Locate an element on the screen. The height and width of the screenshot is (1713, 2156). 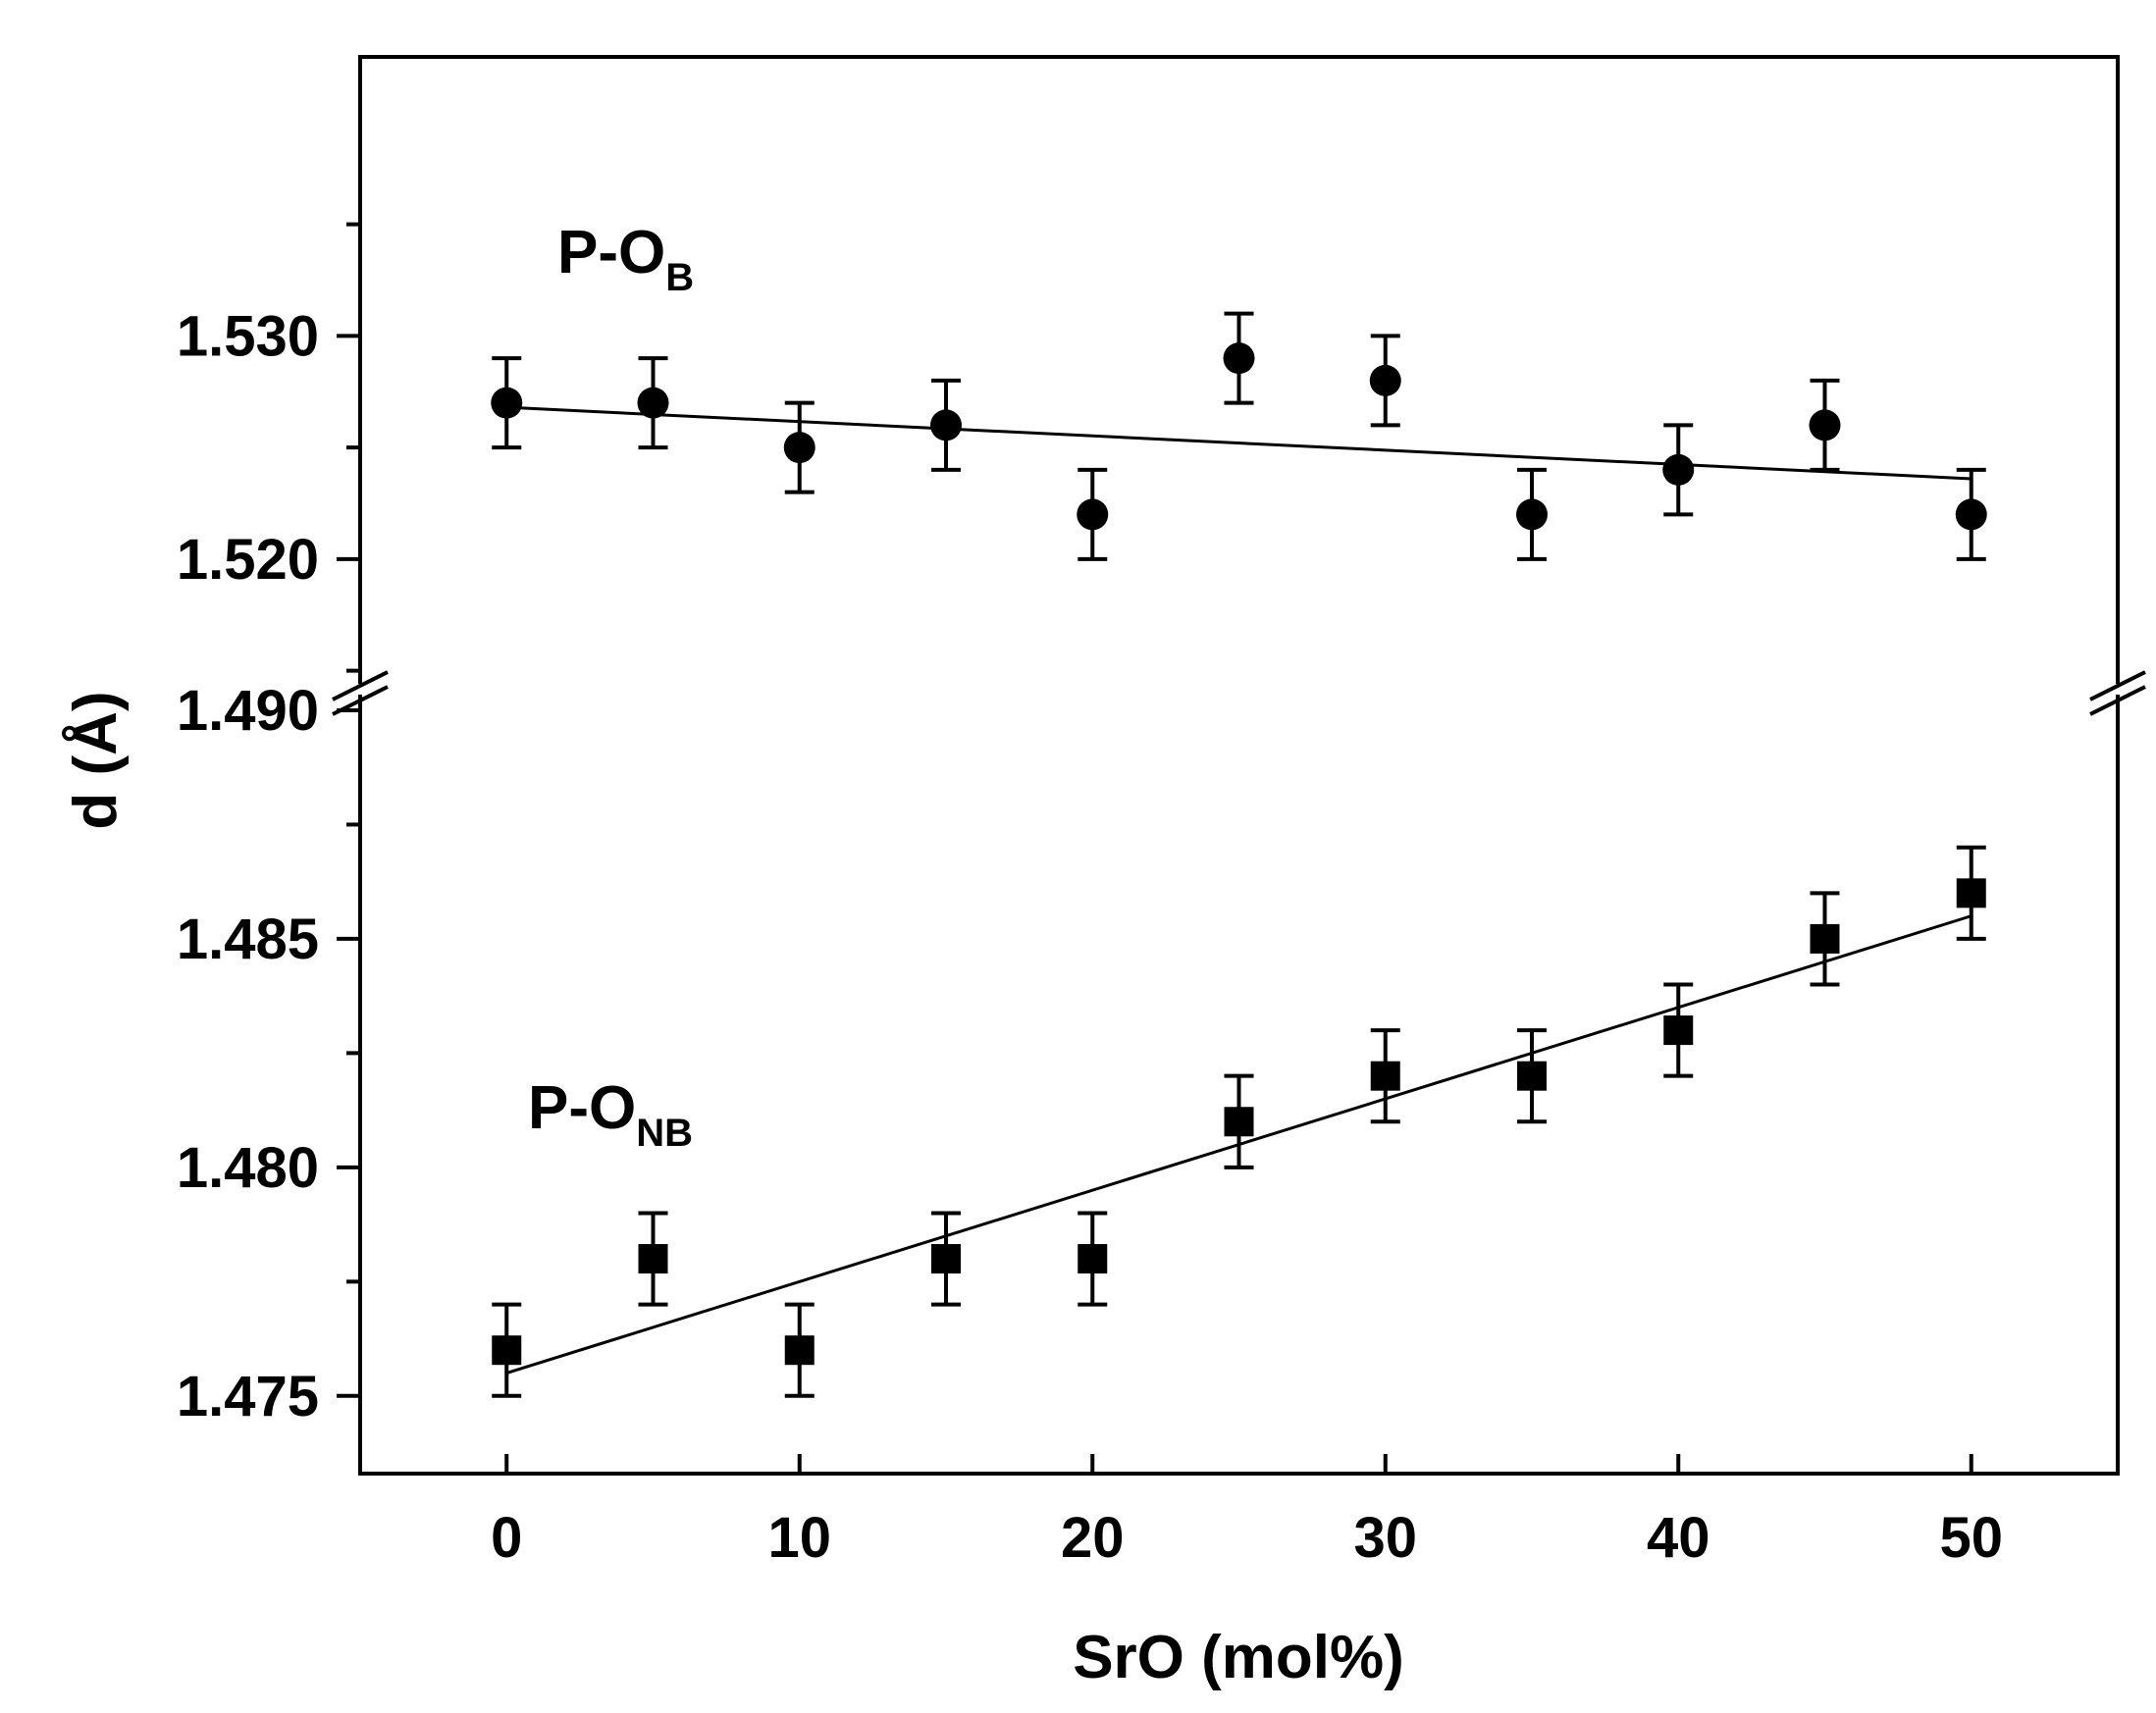
x-tick-label: 30 is located at coordinates (1385, 1538).